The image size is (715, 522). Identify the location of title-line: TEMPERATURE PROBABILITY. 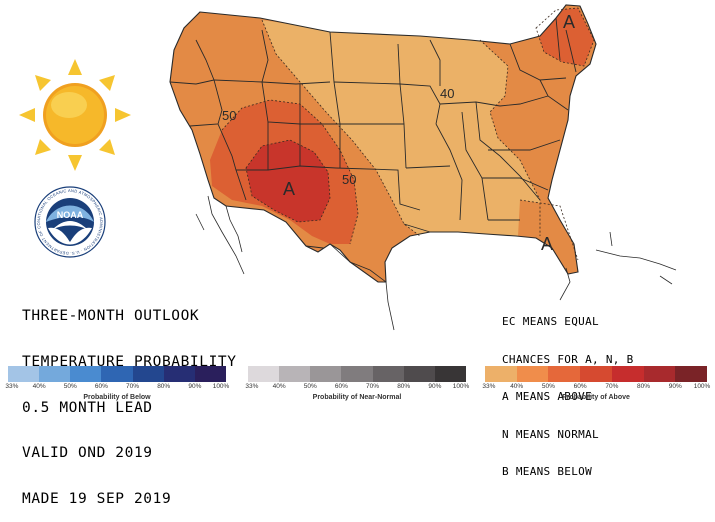
(129, 362).